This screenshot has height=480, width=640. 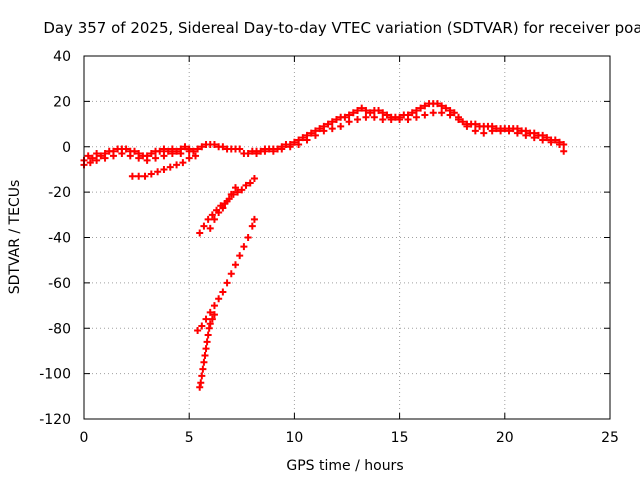 I want to click on x-tick-label: 5, so click(x=189, y=438).